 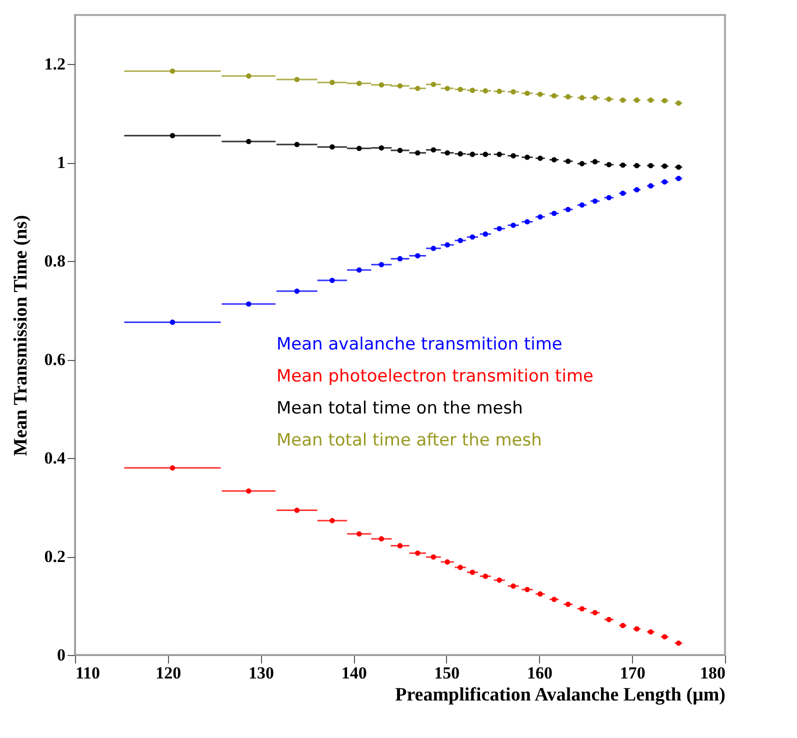 What do you see at coordinates (540, 673) in the screenshot?
I see `x-tick-label: 160` at bounding box center [540, 673].